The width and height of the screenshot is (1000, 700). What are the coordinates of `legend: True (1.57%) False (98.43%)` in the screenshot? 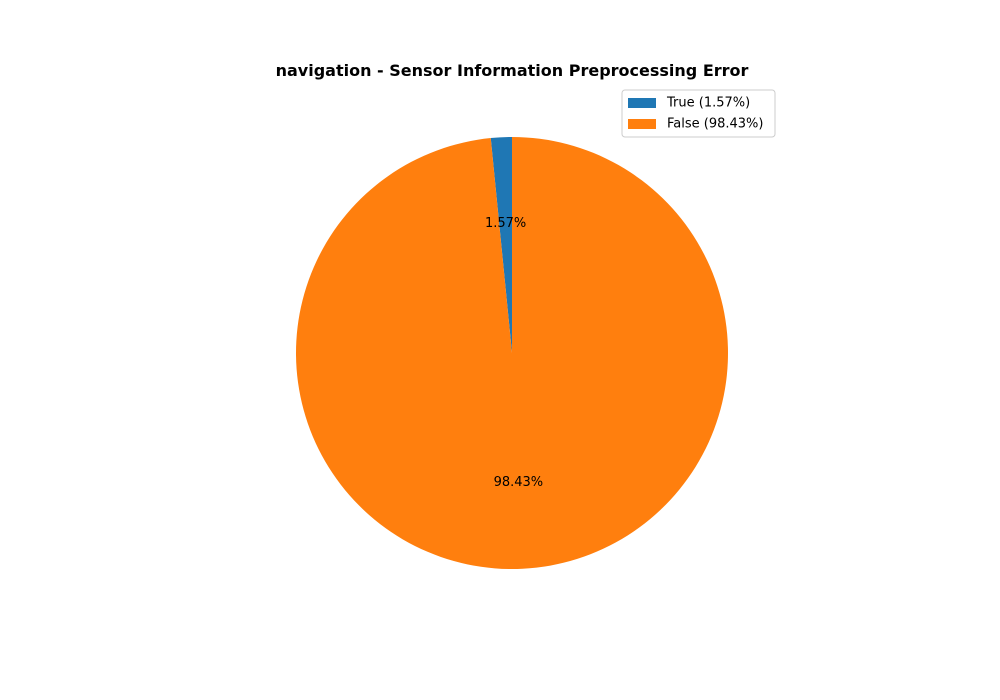 It's located at (698, 113).